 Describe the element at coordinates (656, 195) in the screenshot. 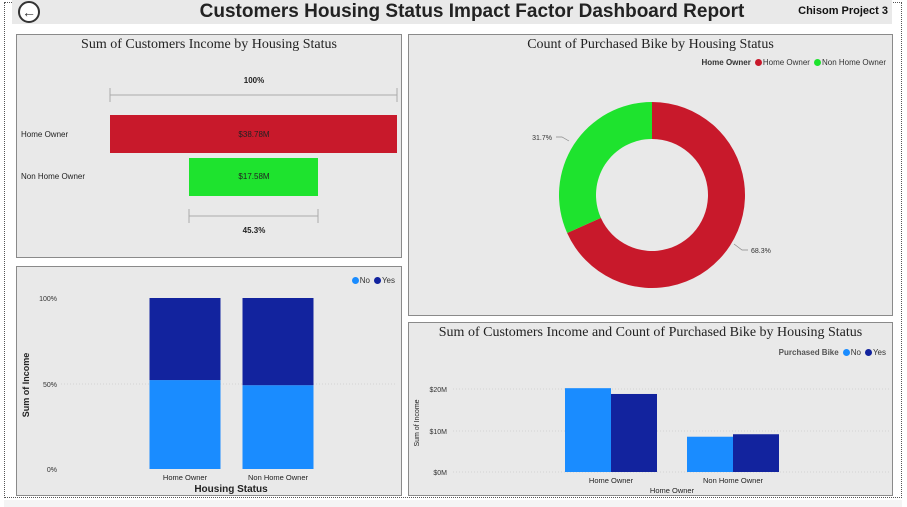

I see `donut-slice-home-owner` at that location.